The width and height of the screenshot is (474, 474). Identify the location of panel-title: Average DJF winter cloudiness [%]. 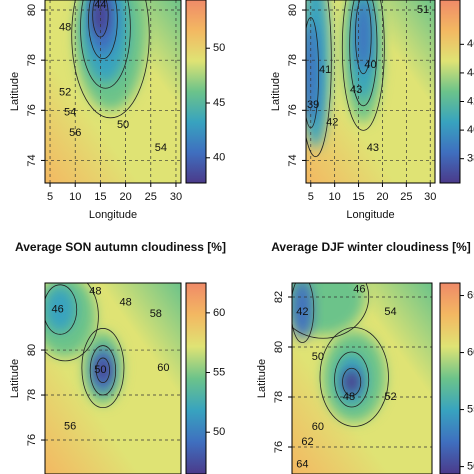
(371, 247).